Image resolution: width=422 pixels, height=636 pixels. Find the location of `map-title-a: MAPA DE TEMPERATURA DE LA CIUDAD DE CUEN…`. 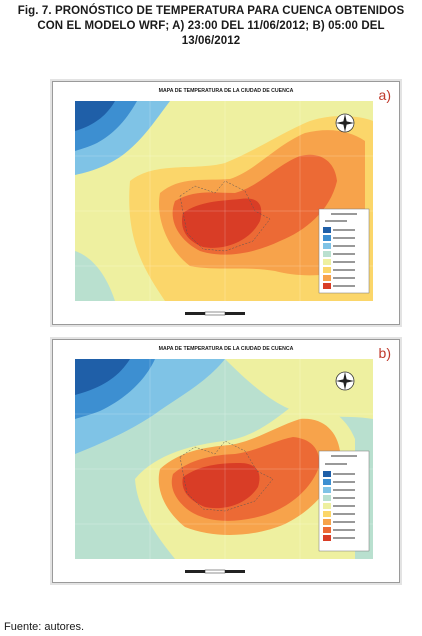

map-title-a: MAPA DE TEMPERATURA DE LA CIUDAD DE CUEN… is located at coordinates (226, 91).